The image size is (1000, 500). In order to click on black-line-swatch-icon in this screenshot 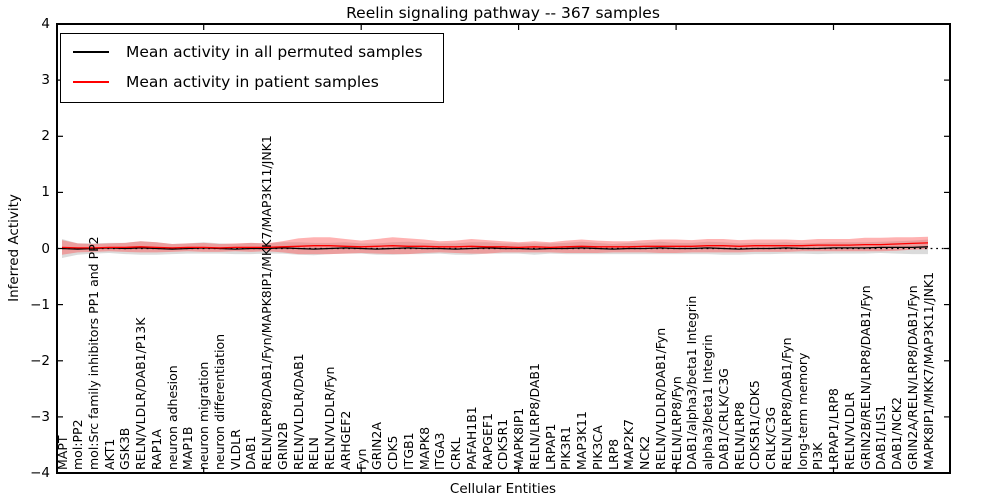, I will do `click(91, 52)`.